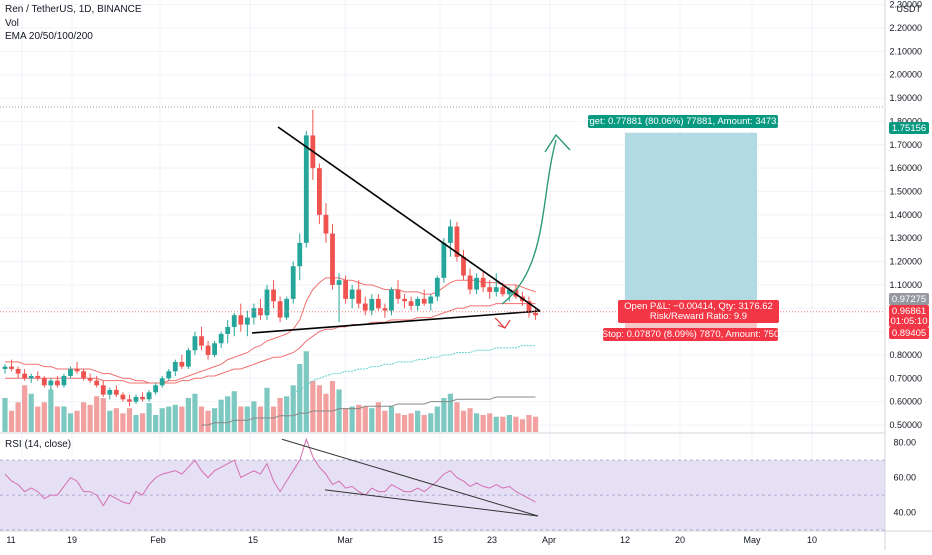  Describe the element at coordinates (529, 222) in the screenshot. I see `breakout-arrow` at that location.